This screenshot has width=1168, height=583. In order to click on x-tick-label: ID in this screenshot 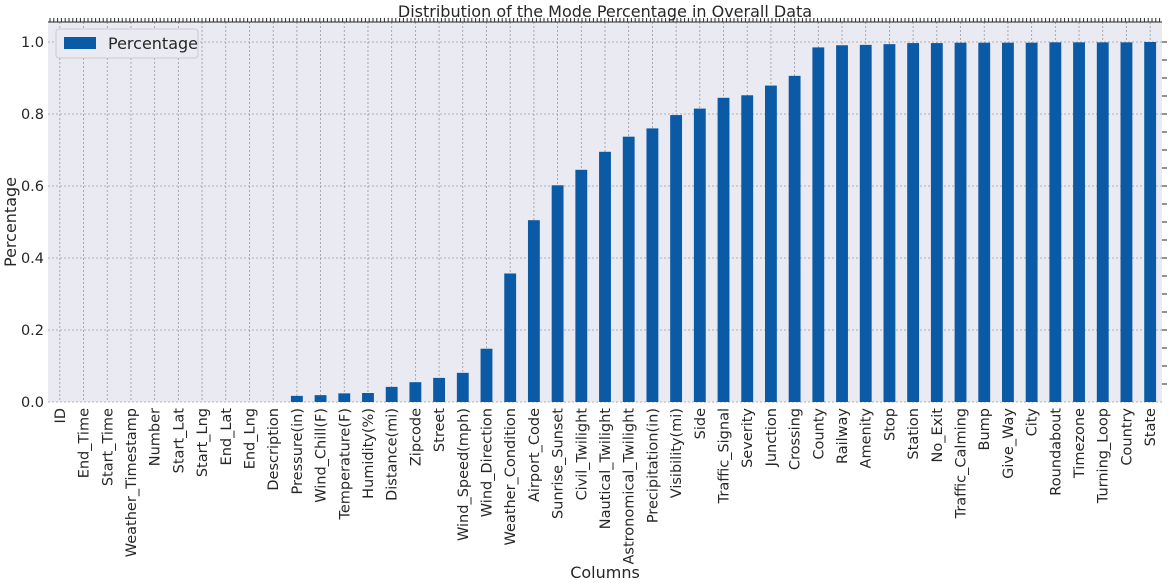, I will do `click(61, 415)`.